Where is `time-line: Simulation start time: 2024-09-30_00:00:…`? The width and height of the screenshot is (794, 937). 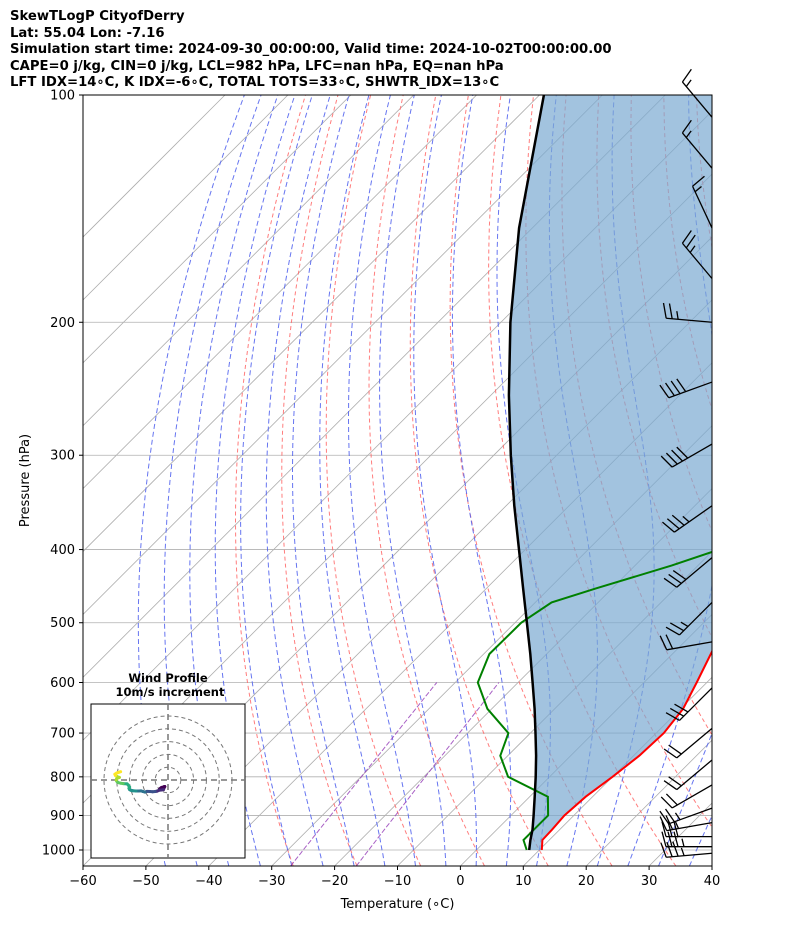
time-line: Simulation start time: 2024-09-30_00:00:… is located at coordinates (311, 49).